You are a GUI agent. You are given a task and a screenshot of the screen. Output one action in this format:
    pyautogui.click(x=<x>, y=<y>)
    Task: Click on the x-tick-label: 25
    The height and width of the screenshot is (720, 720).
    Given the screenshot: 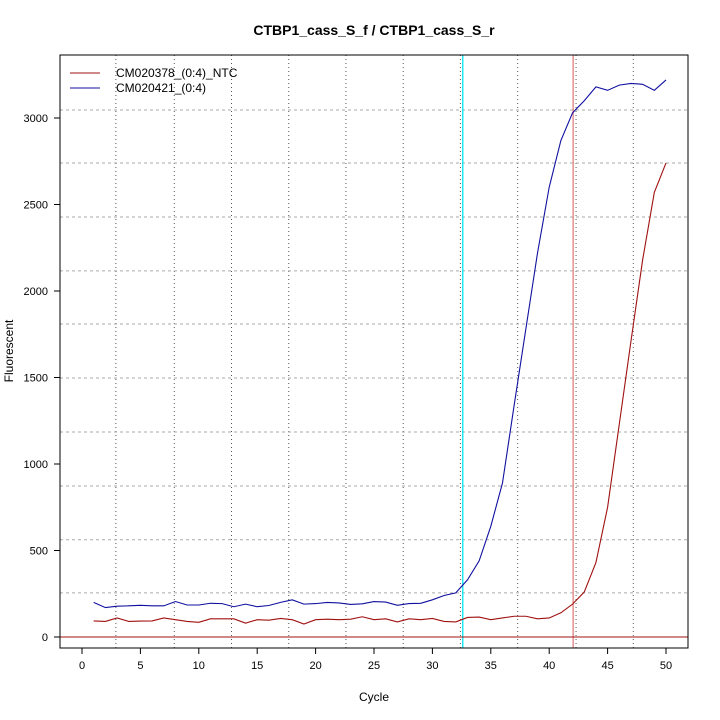 What is the action you would take?
    pyautogui.click(x=374, y=666)
    